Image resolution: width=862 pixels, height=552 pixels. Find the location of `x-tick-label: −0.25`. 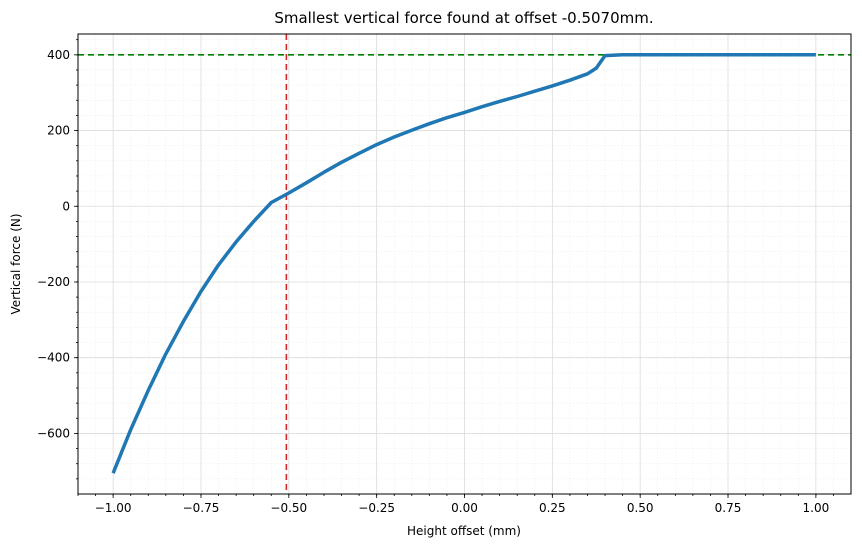

x-tick-label: −0.25 is located at coordinates (376, 508).